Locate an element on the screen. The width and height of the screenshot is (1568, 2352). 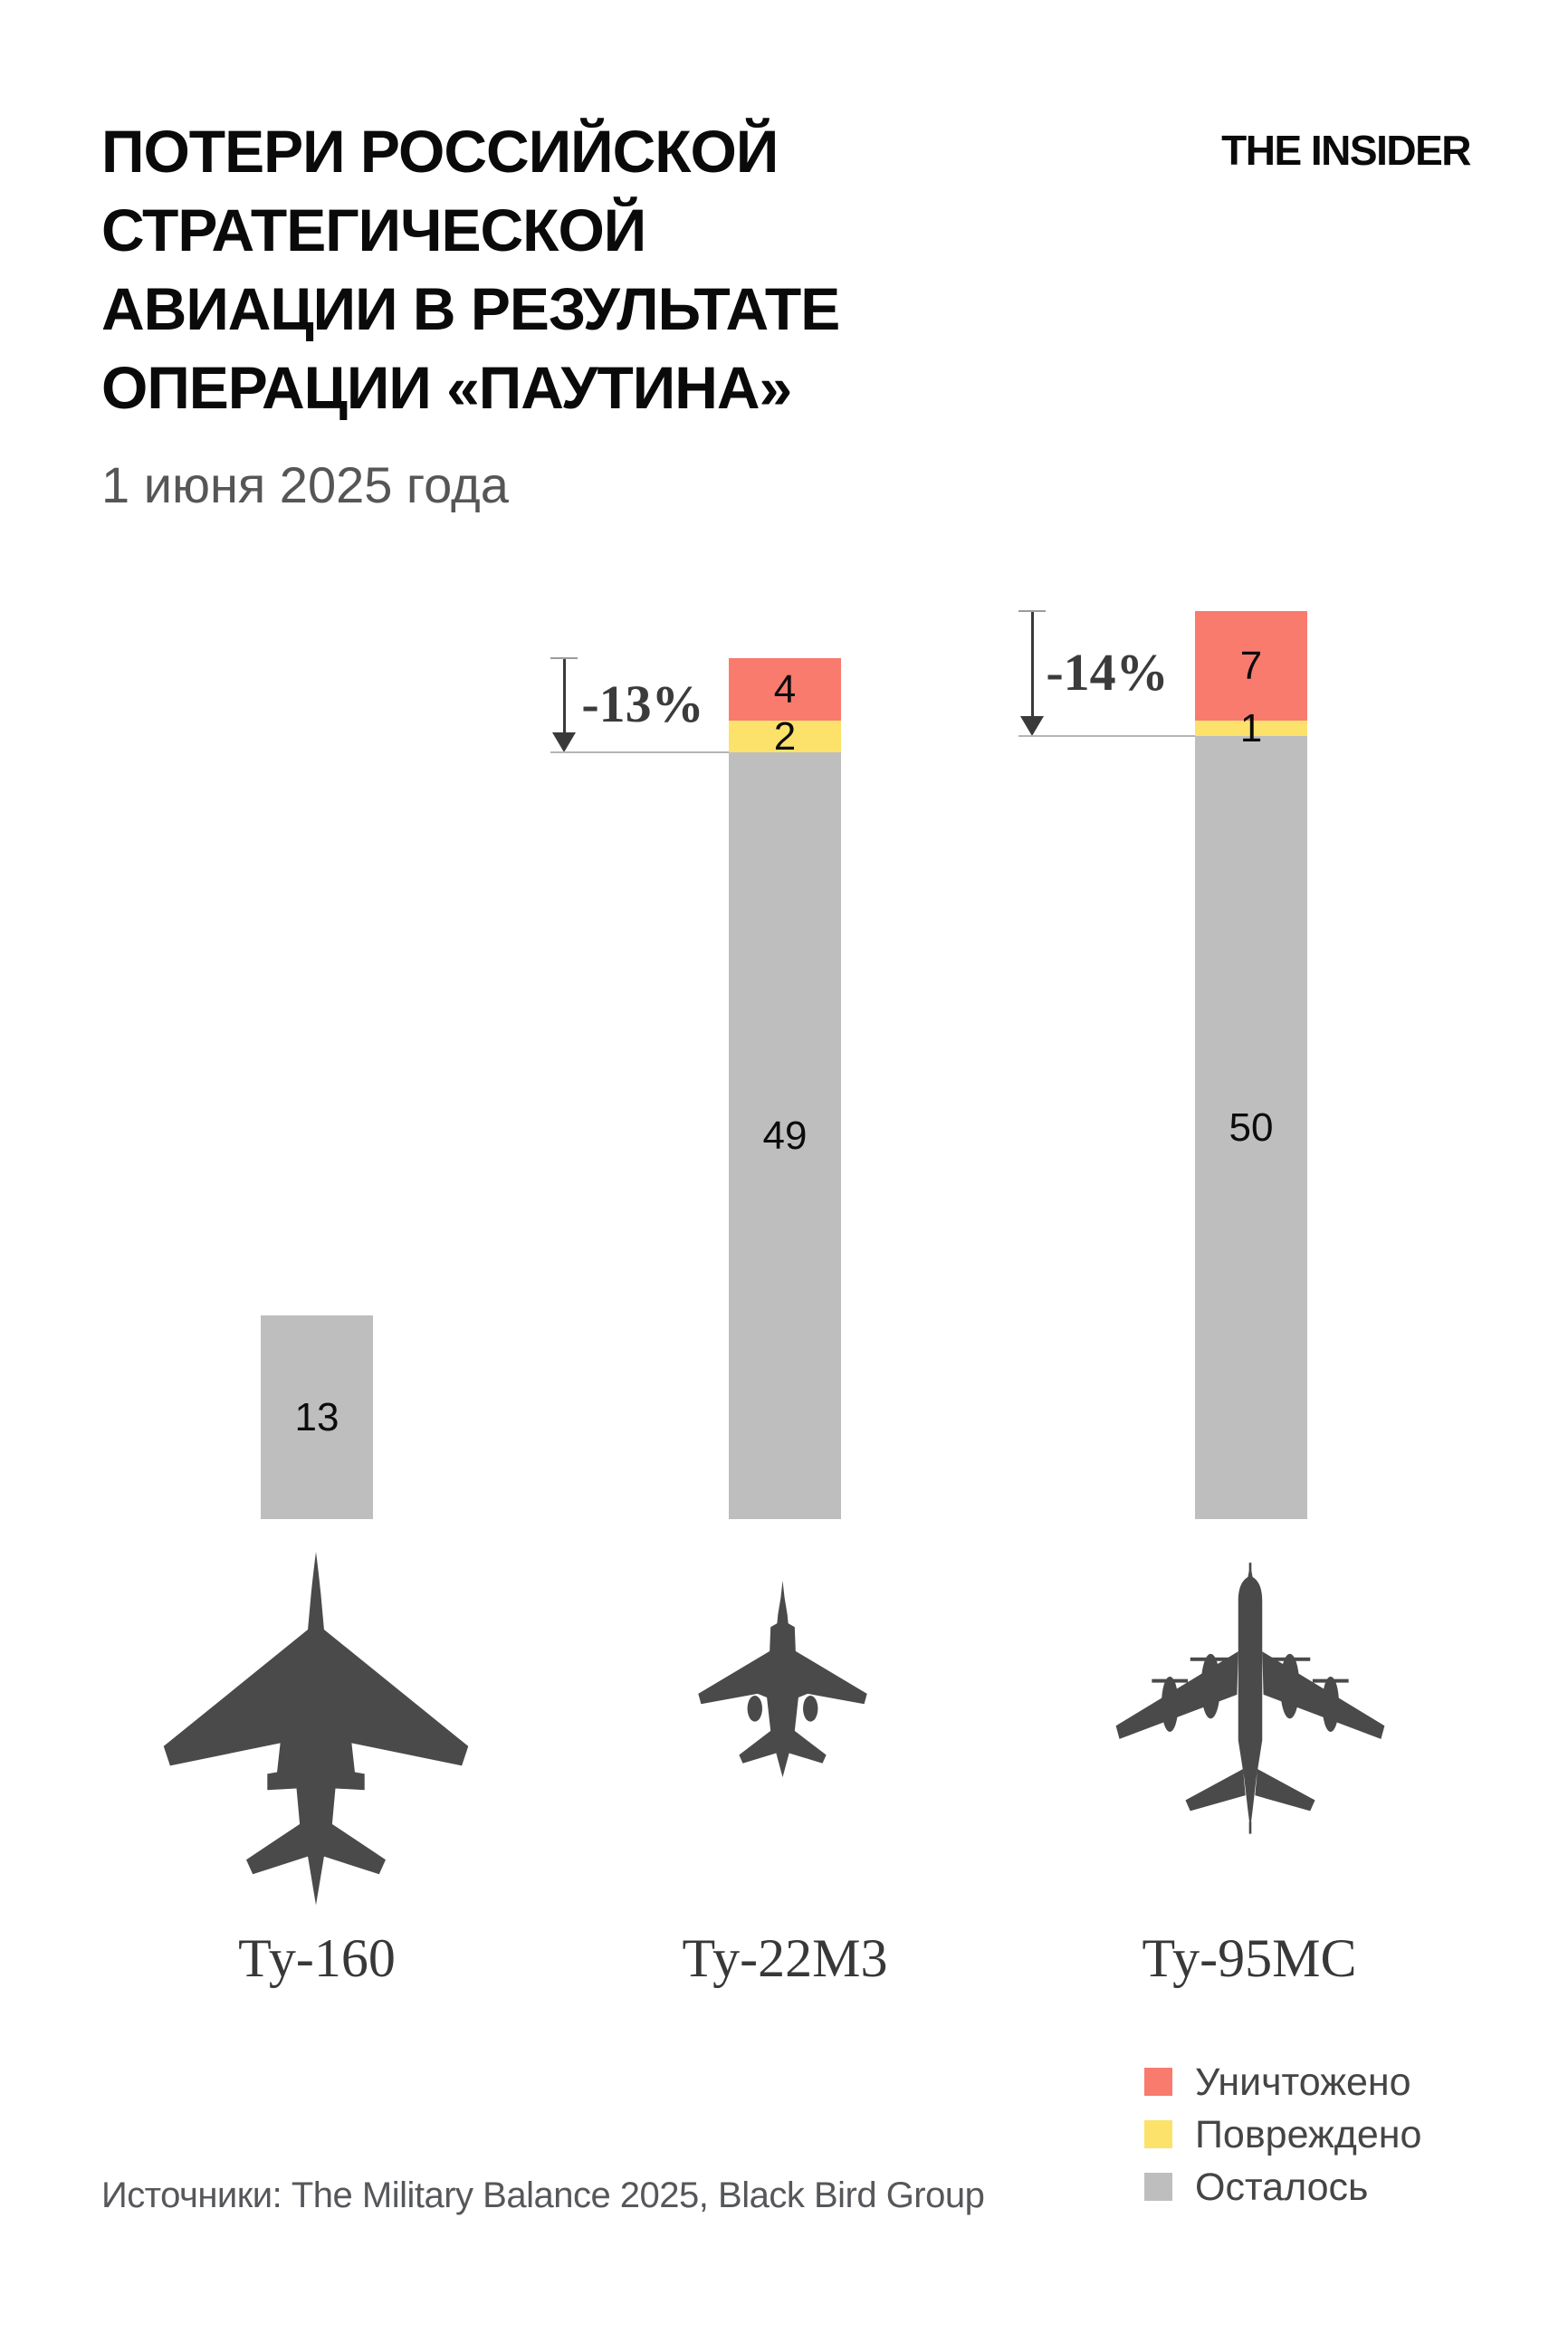
legend-swatch-damaged is located at coordinates (1158, 2134).